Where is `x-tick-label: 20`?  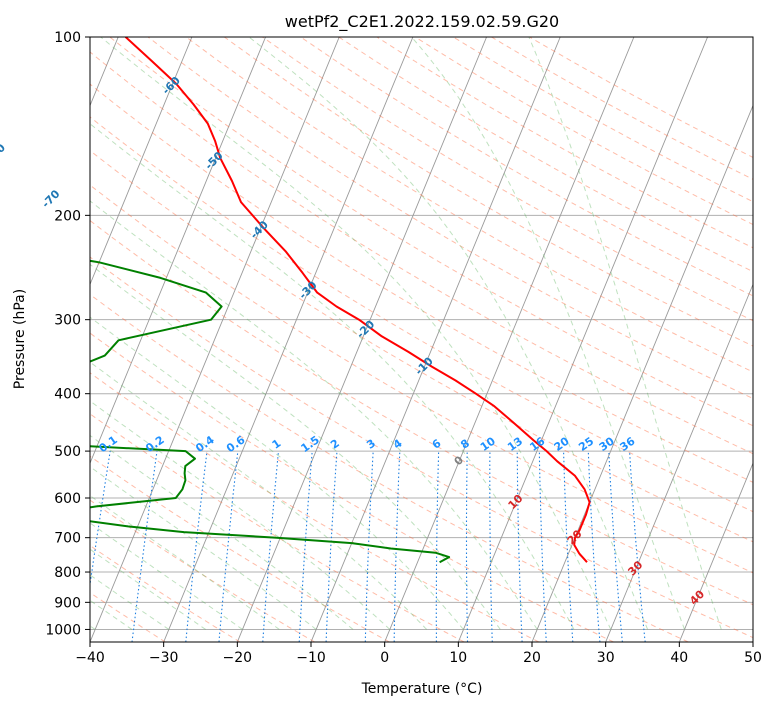
x-tick-label: 20 is located at coordinates (532, 658).